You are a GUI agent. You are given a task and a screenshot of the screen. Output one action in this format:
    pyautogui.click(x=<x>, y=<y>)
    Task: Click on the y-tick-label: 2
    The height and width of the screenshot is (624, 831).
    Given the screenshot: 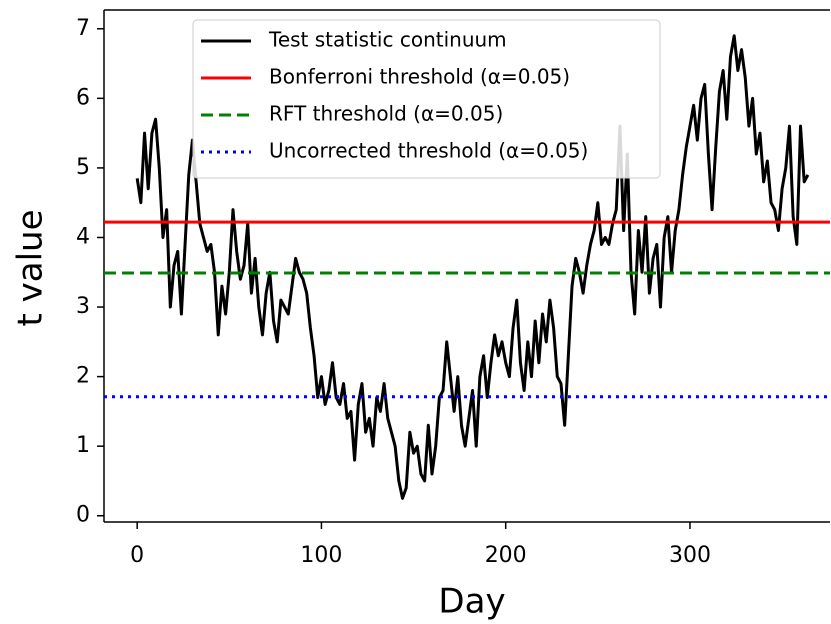 What is the action you would take?
    pyautogui.click(x=83, y=376)
    